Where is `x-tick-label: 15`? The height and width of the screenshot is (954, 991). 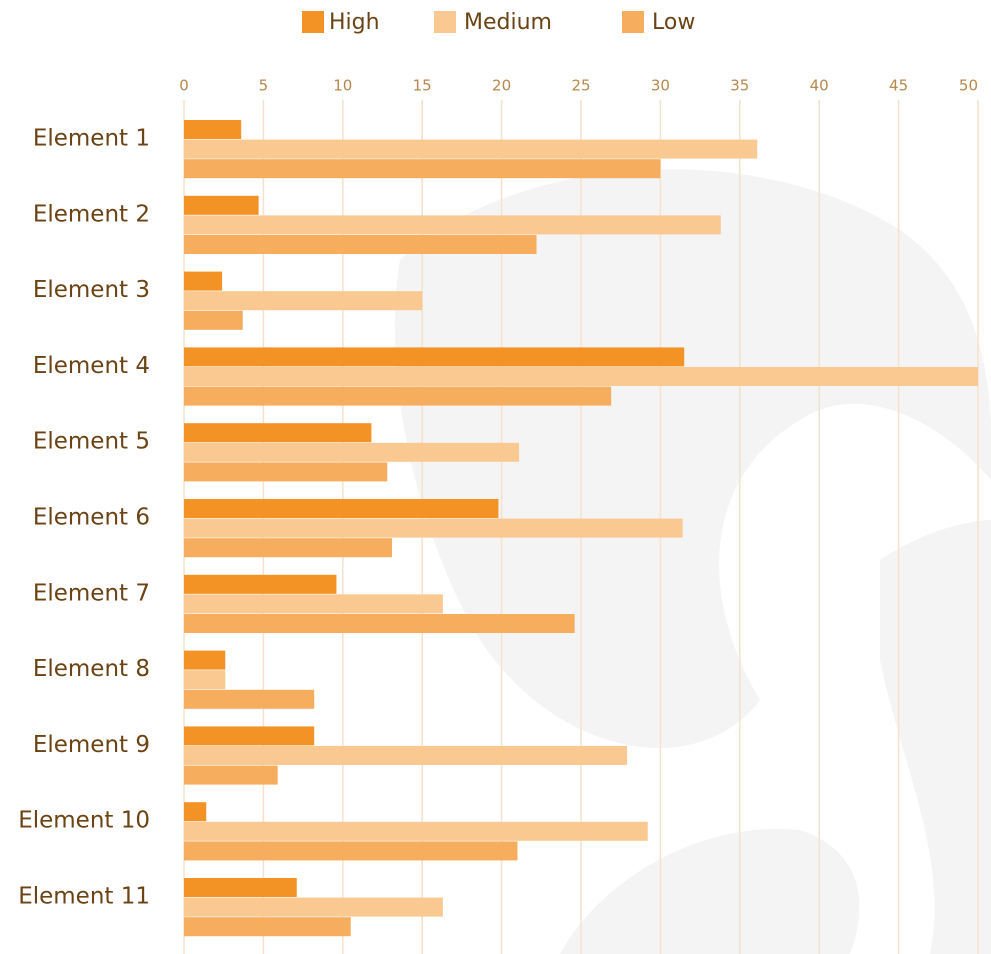
x-tick-label: 15 is located at coordinates (422, 86).